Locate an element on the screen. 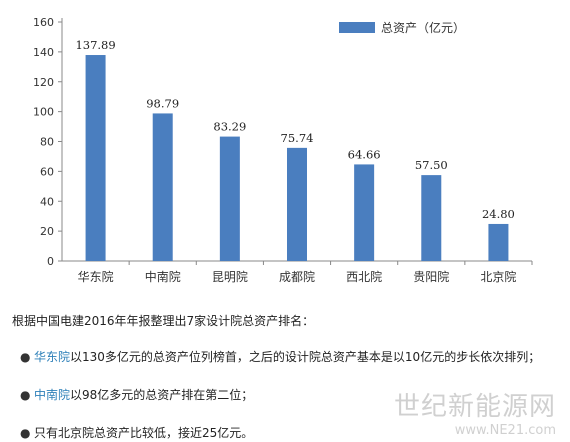 This screenshot has width=570, height=442. data-label: 98.79 is located at coordinates (162, 103).